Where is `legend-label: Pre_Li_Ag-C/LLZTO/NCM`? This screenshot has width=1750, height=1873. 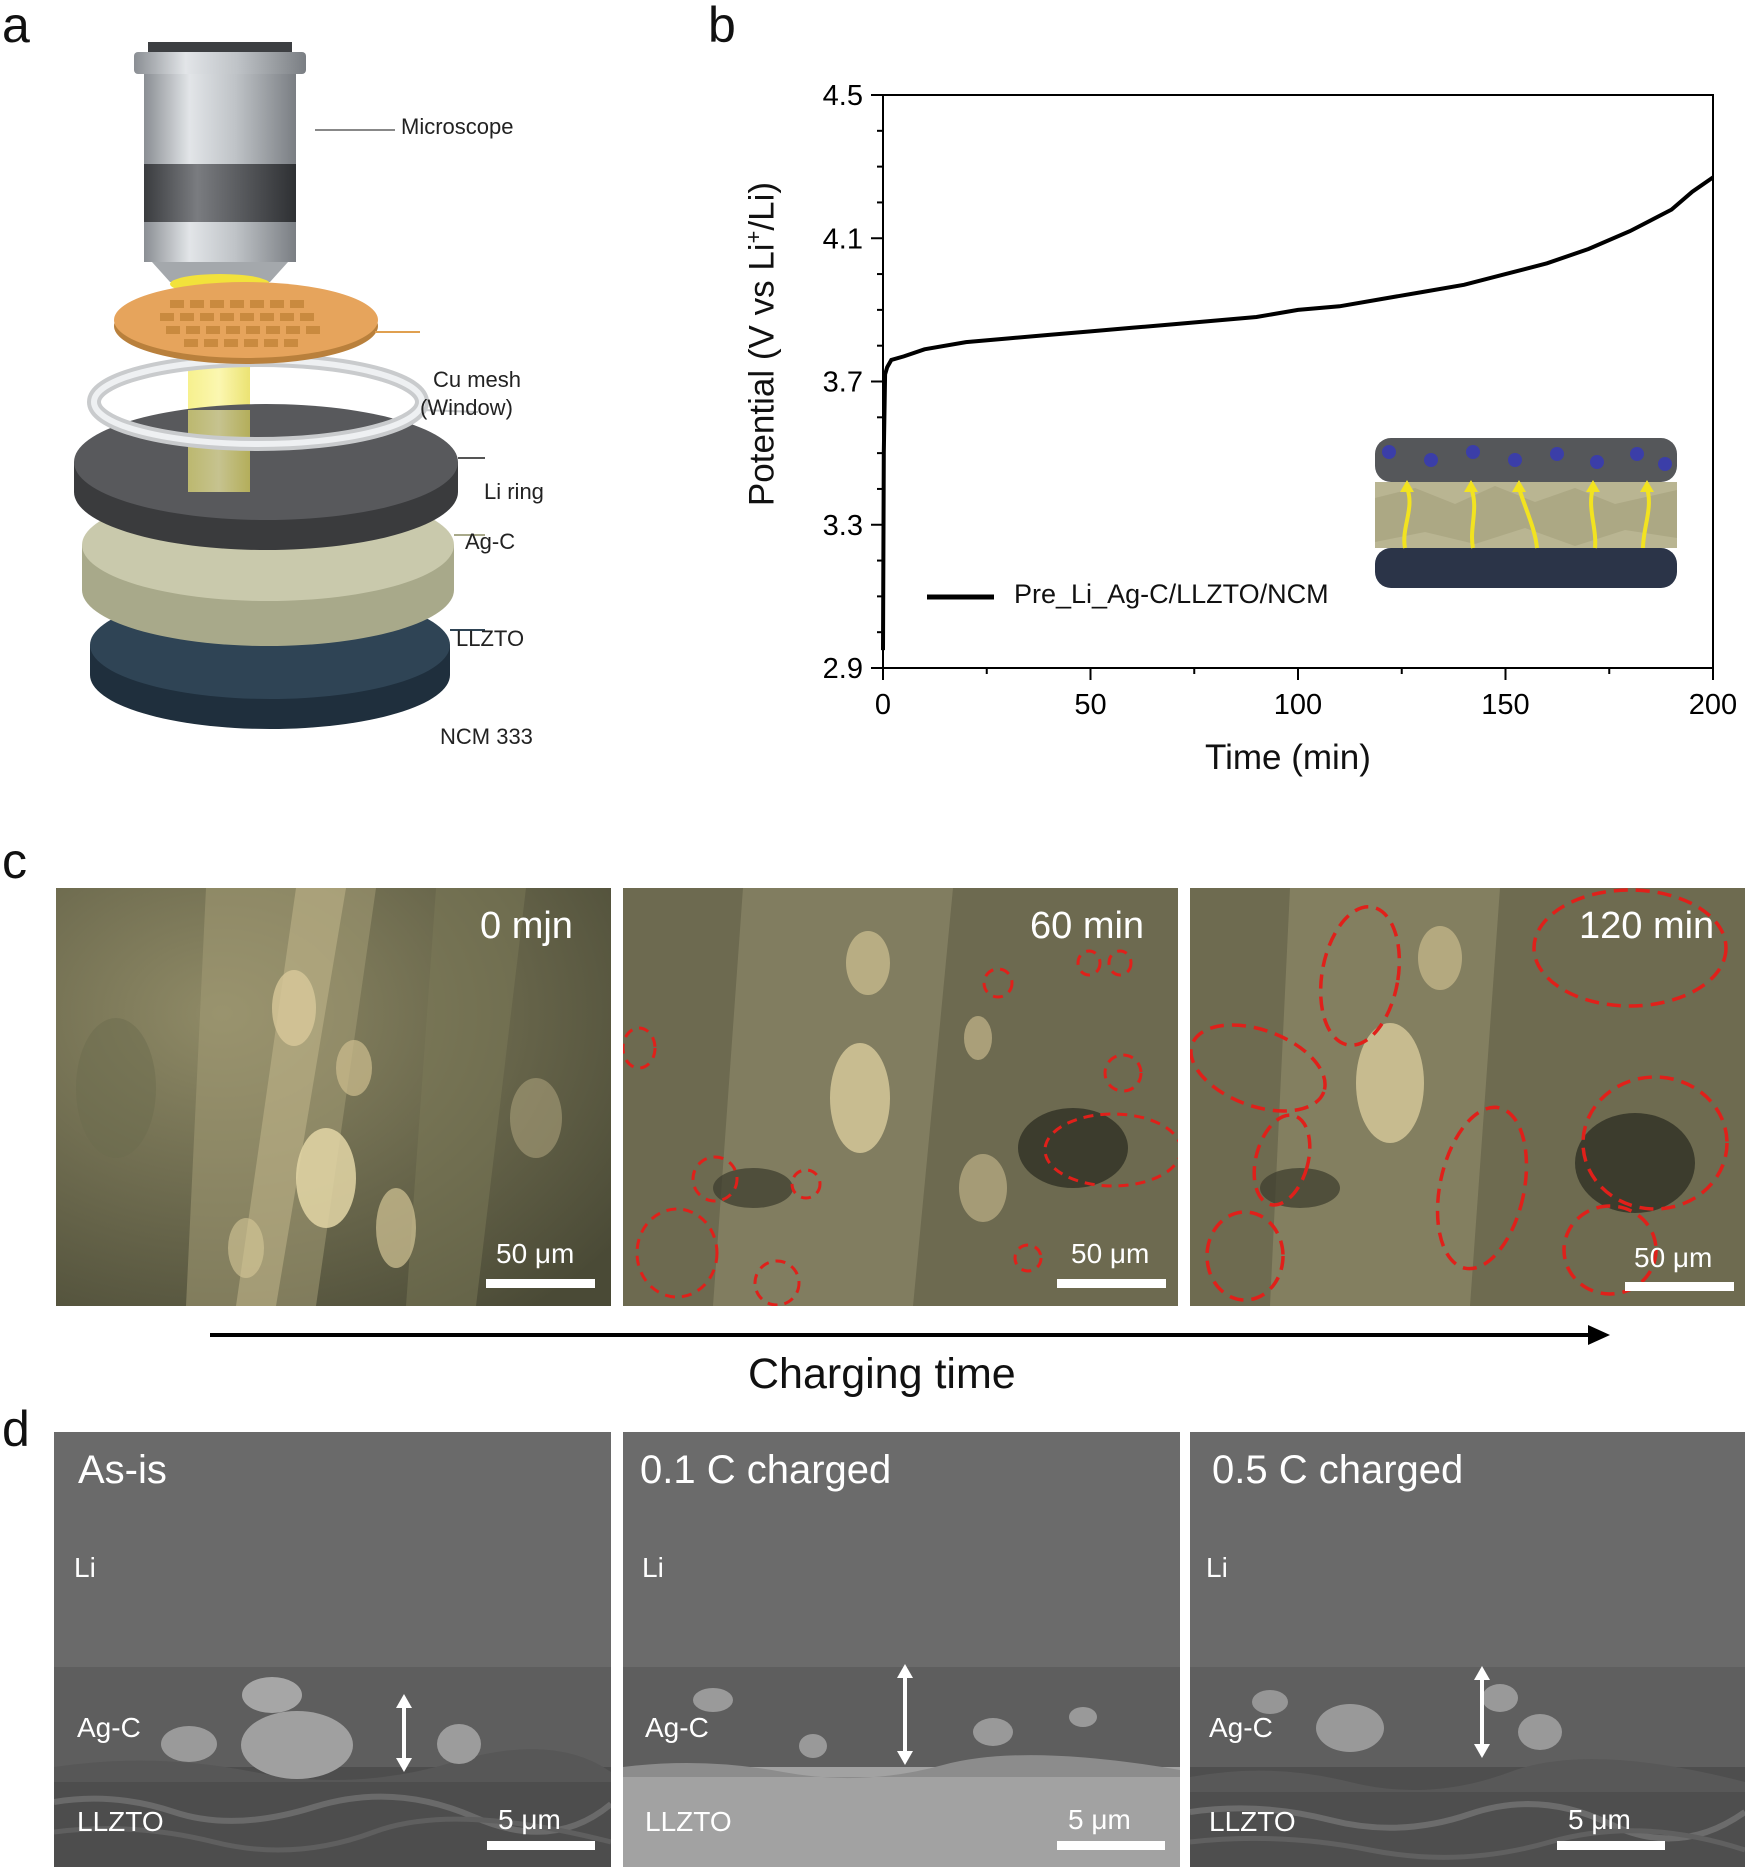
legend-label: Pre_Li_Ag-C/LLZTO/NCM is located at coordinates (1171, 594).